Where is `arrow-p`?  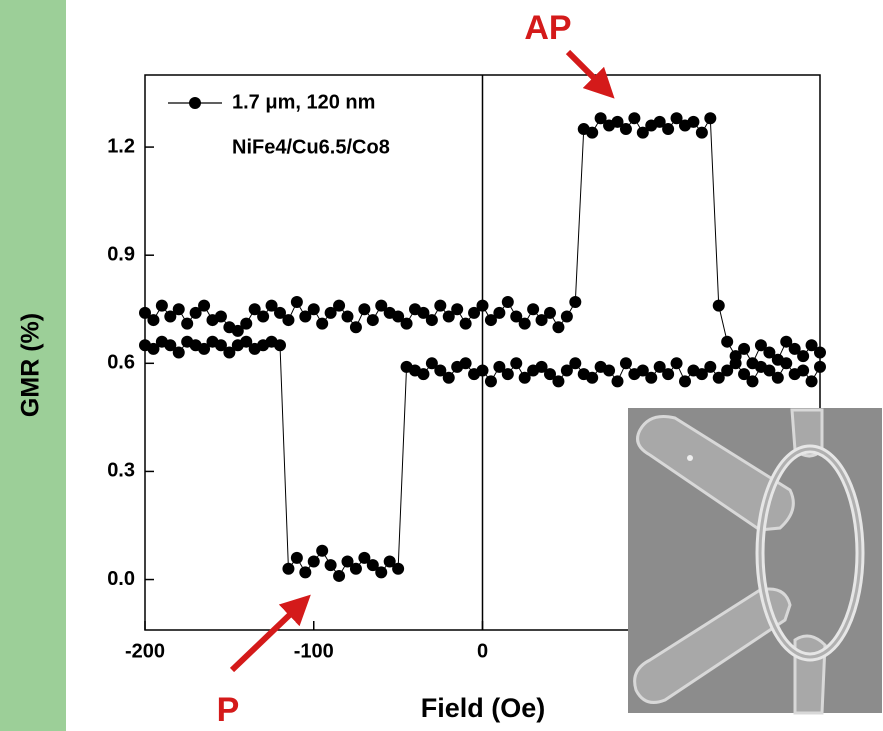
arrow-p is located at coordinates (270, 633).